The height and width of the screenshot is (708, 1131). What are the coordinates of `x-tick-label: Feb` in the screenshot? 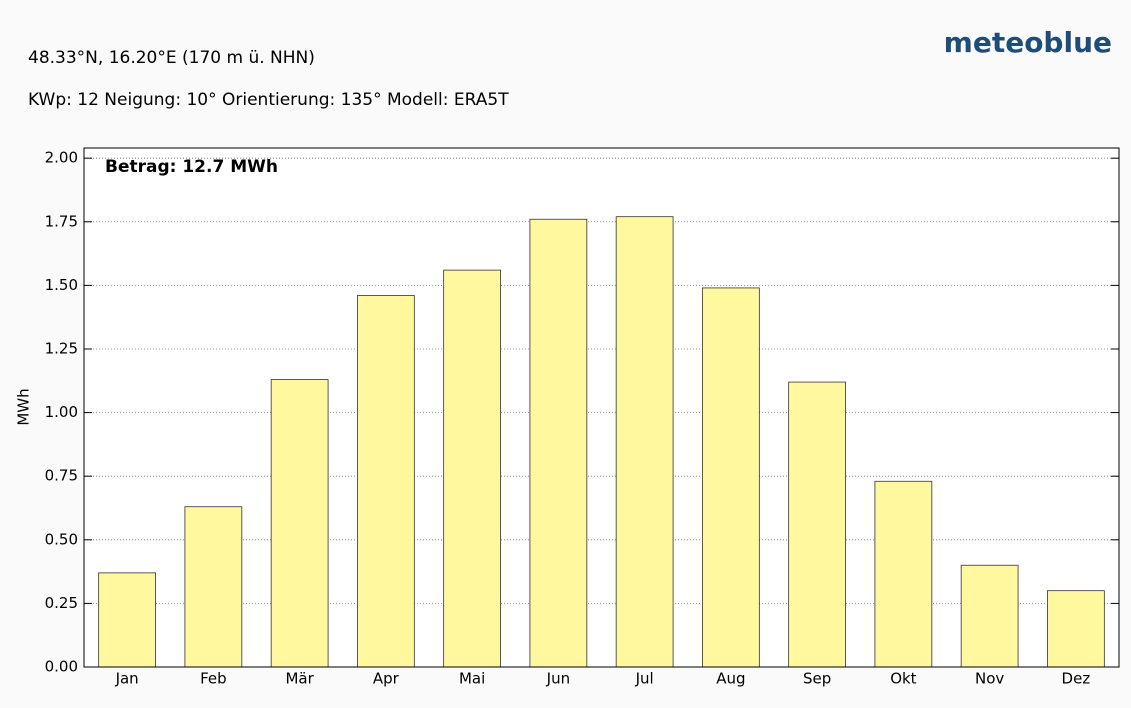 It's located at (213, 679).